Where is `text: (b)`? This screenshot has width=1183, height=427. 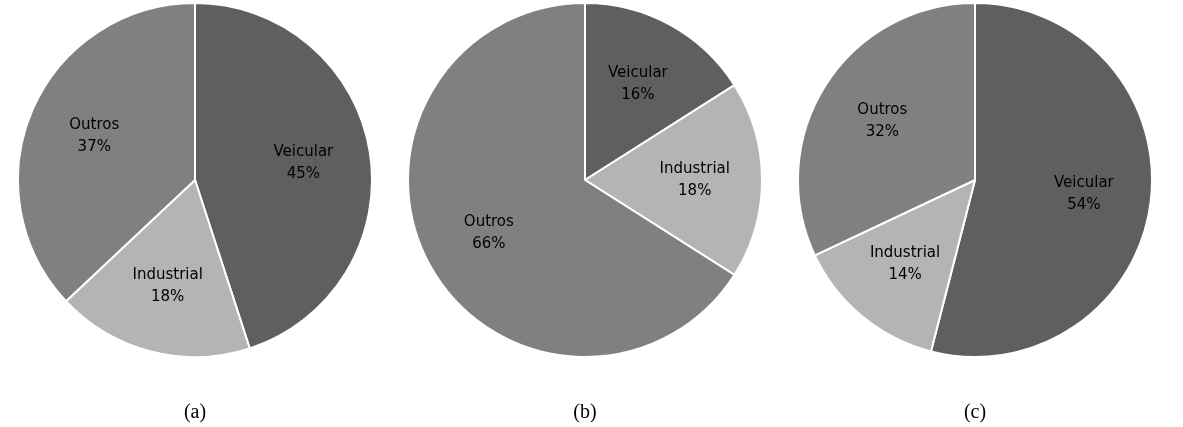 text: (b) is located at coordinates (585, 411).